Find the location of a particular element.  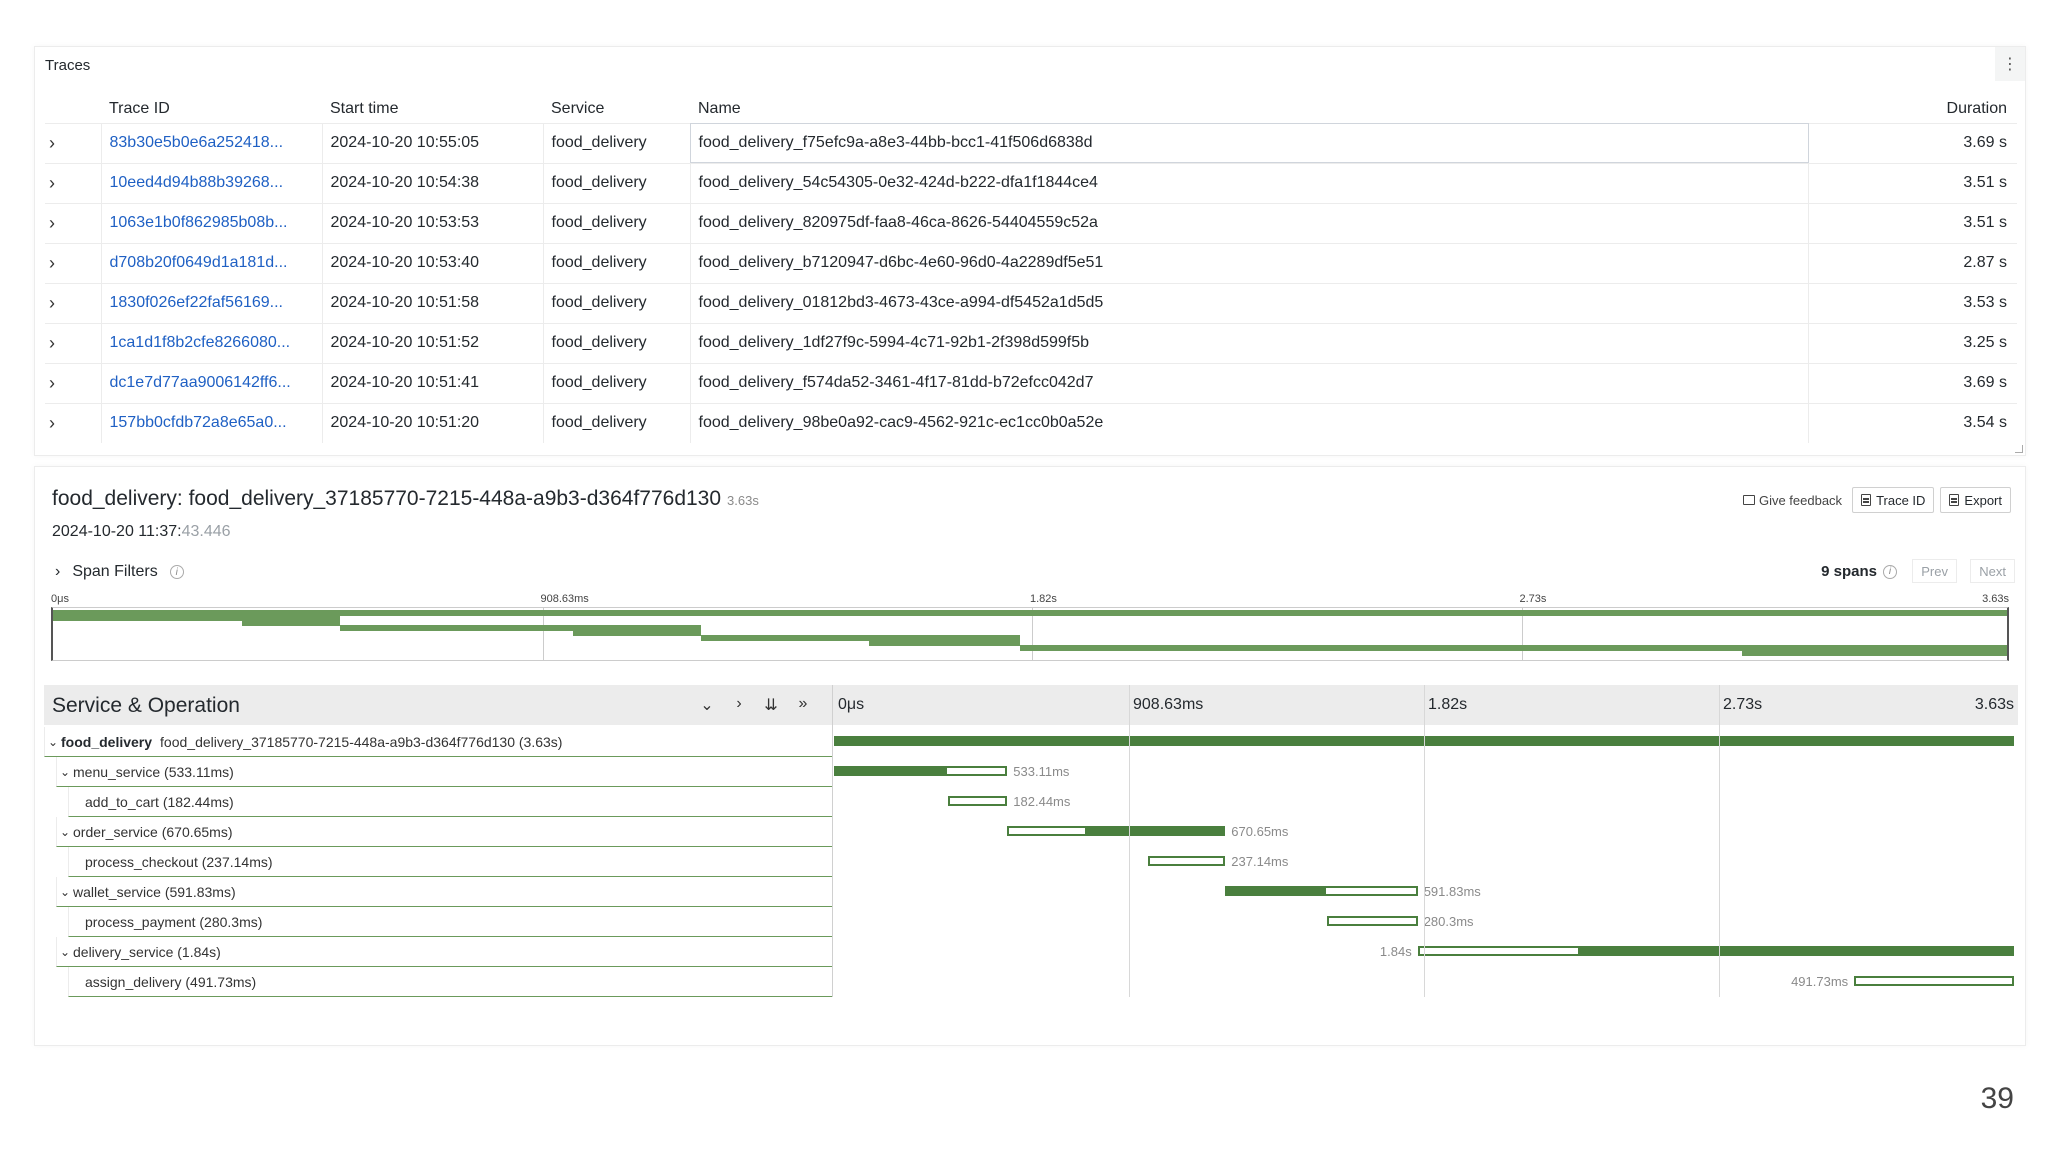

span-row: ⌄ delivery_service (1.84s) 1.84s is located at coordinates (1031, 952).